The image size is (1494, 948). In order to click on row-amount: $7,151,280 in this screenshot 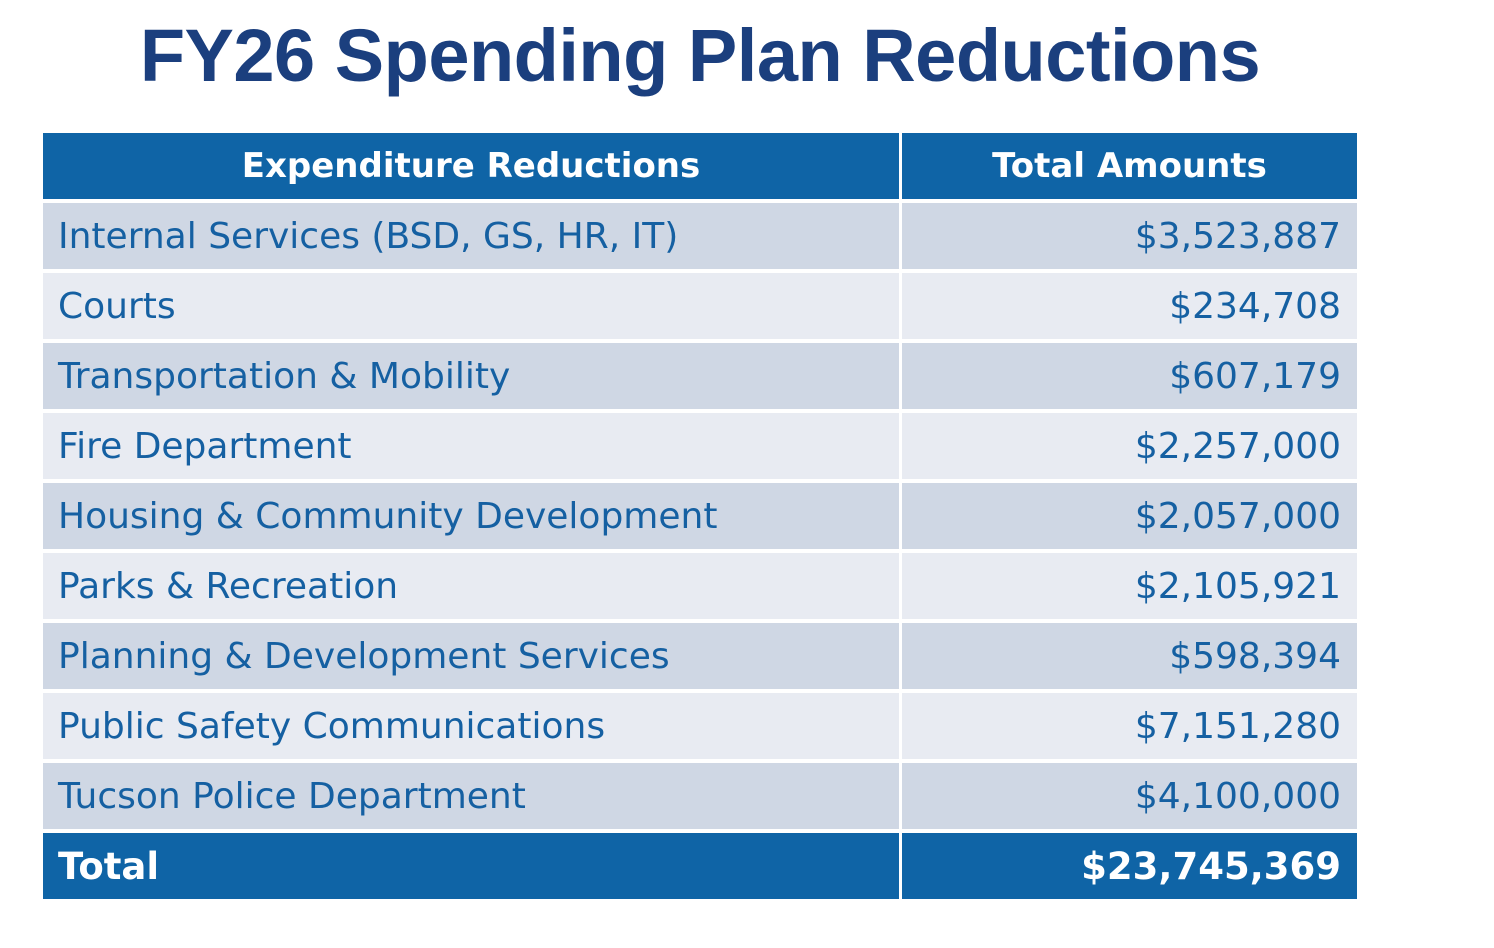, I will do `click(1129, 726)`.